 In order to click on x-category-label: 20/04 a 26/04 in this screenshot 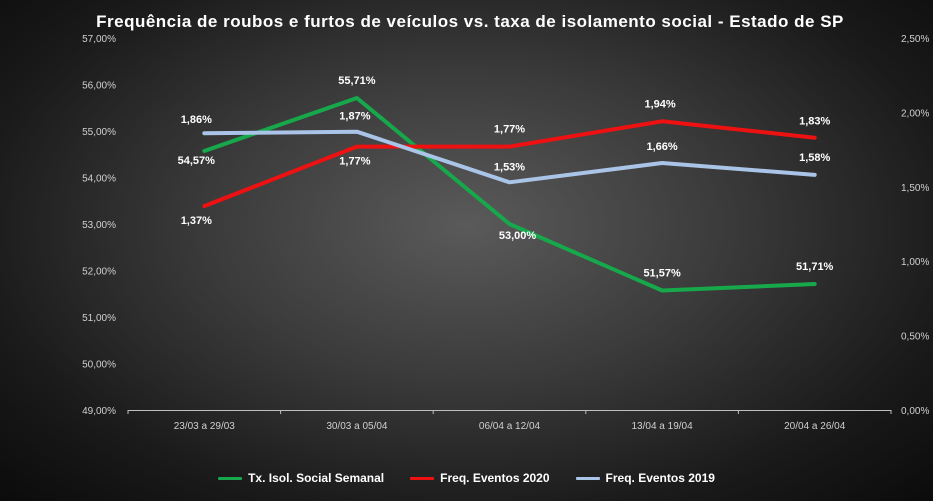, I will do `click(815, 426)`.